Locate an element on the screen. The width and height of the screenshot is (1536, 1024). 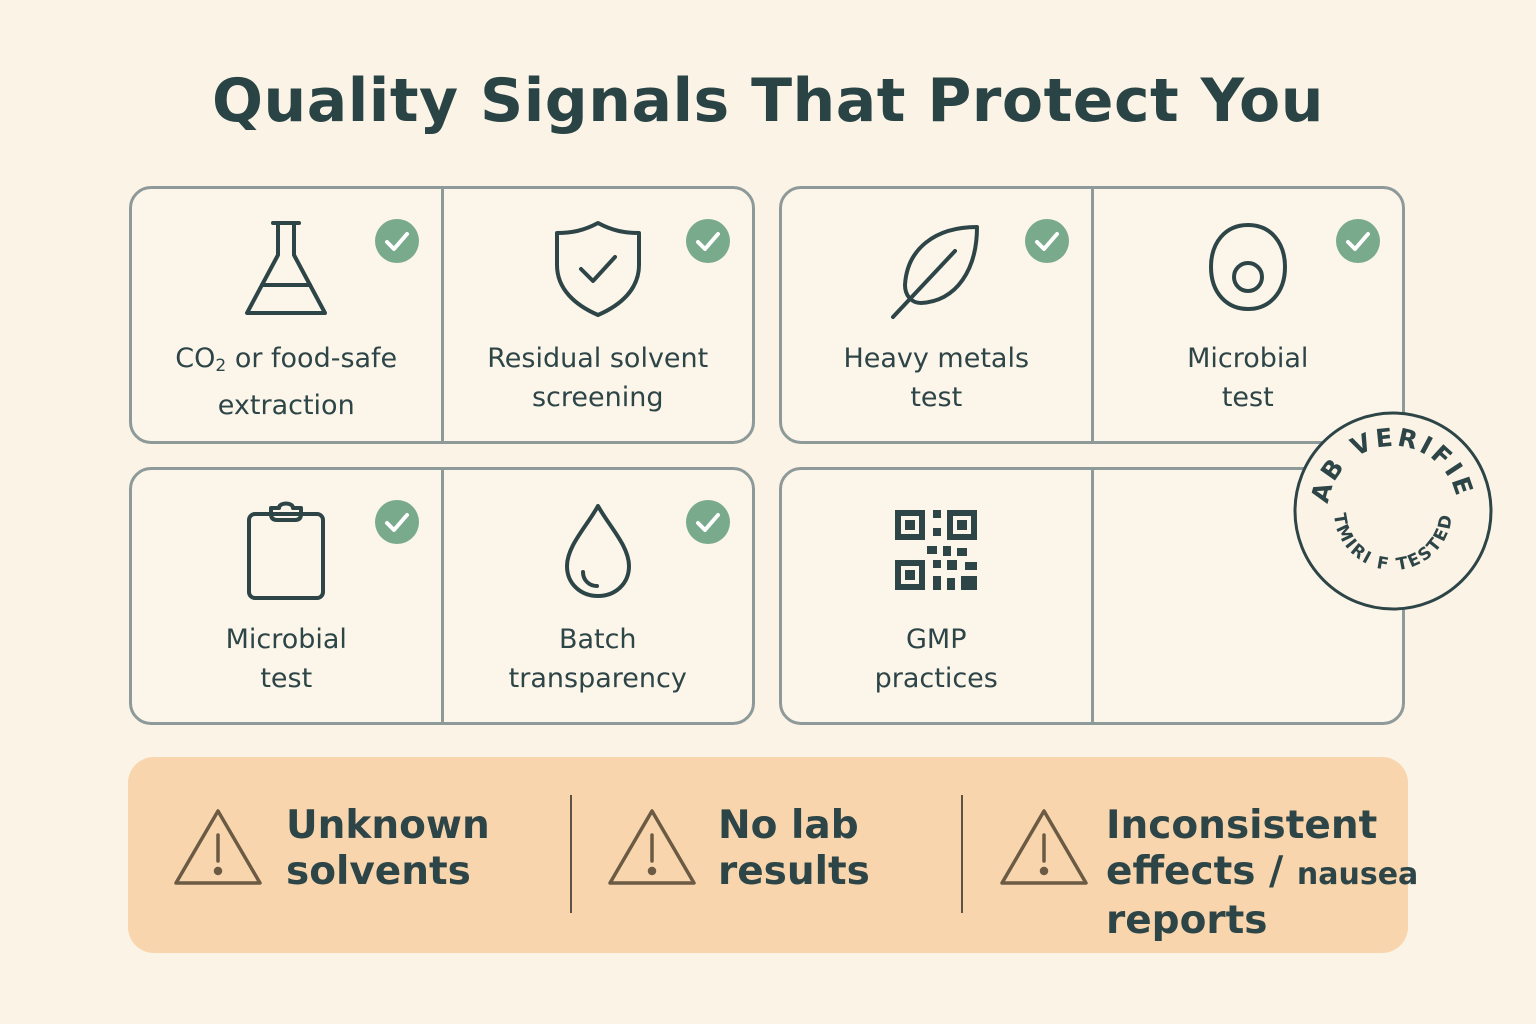
card-label: GMP practices is located at coordinates (936, 659).